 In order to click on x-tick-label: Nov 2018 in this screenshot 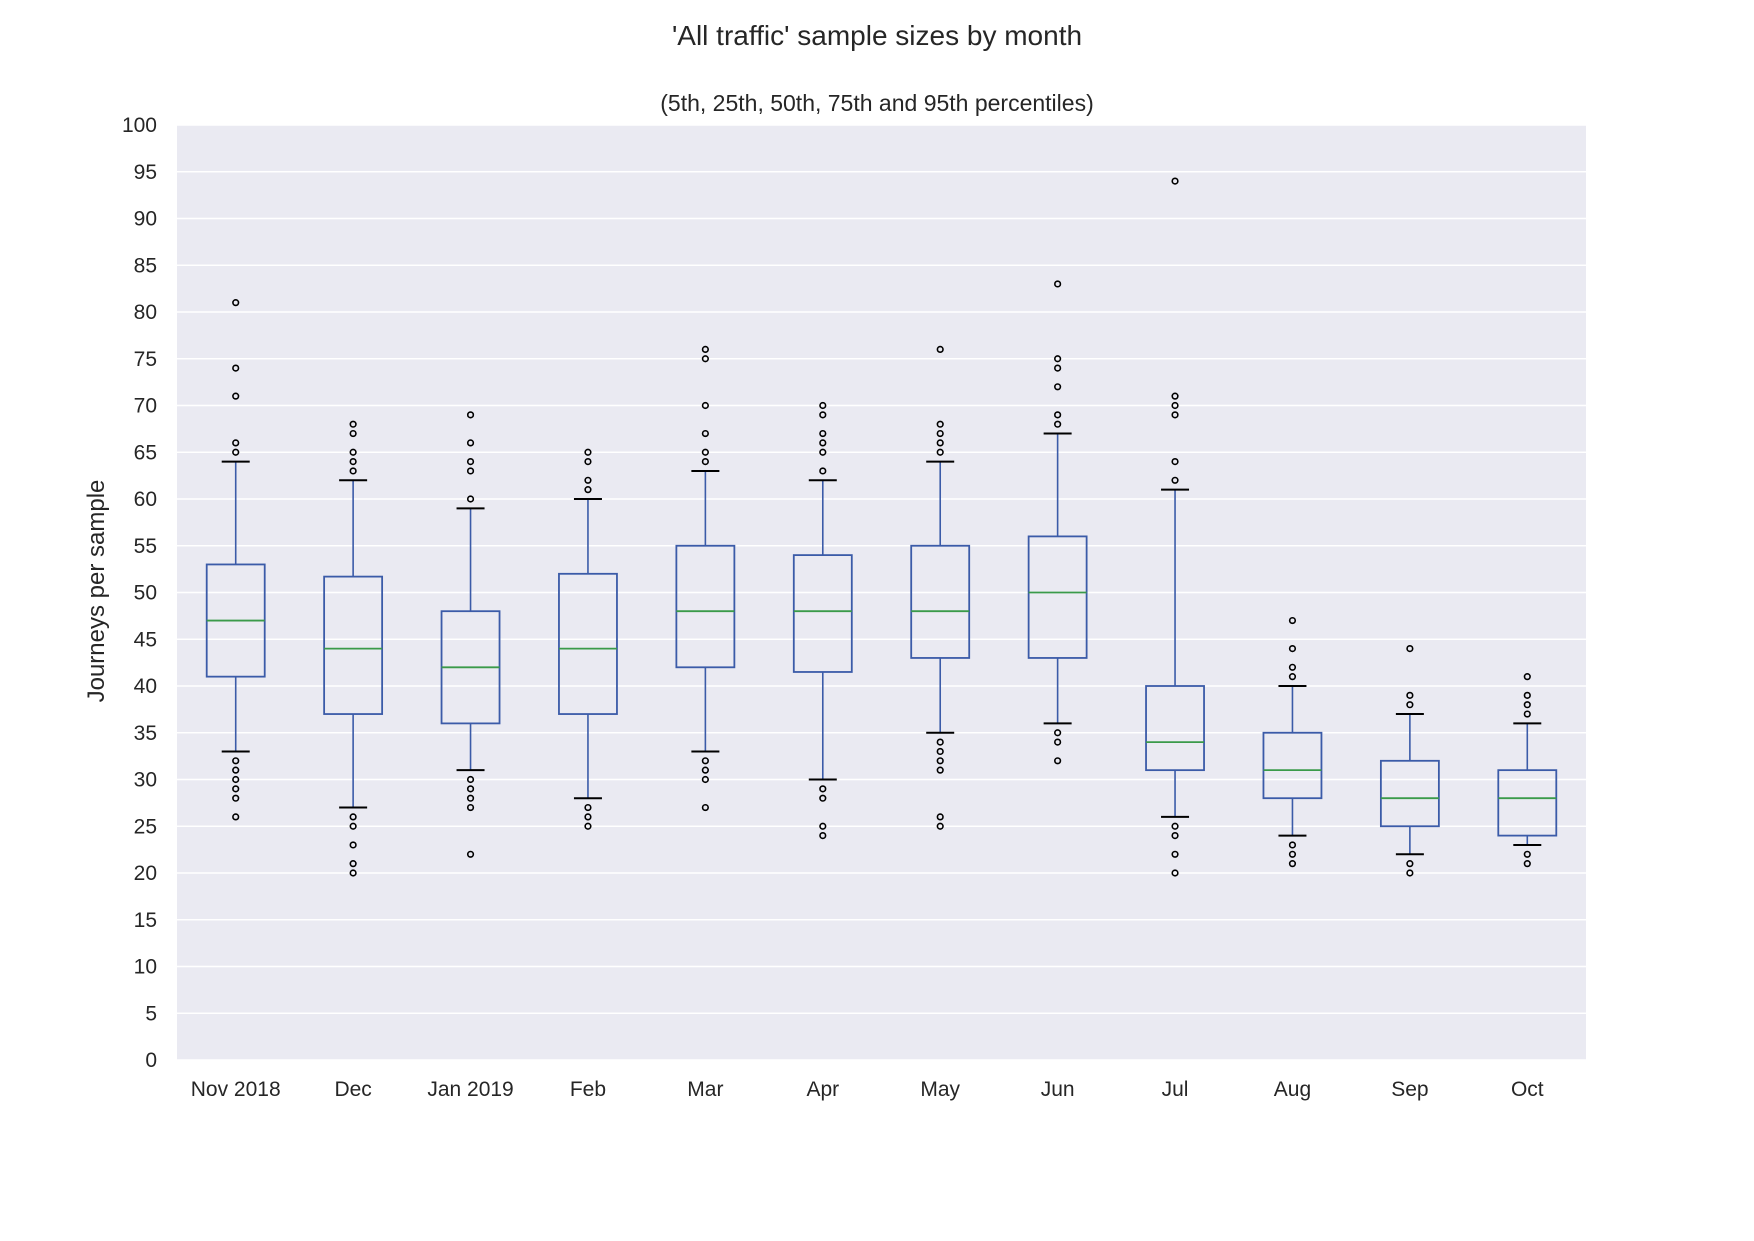, I will do `click(236, 1089)`.